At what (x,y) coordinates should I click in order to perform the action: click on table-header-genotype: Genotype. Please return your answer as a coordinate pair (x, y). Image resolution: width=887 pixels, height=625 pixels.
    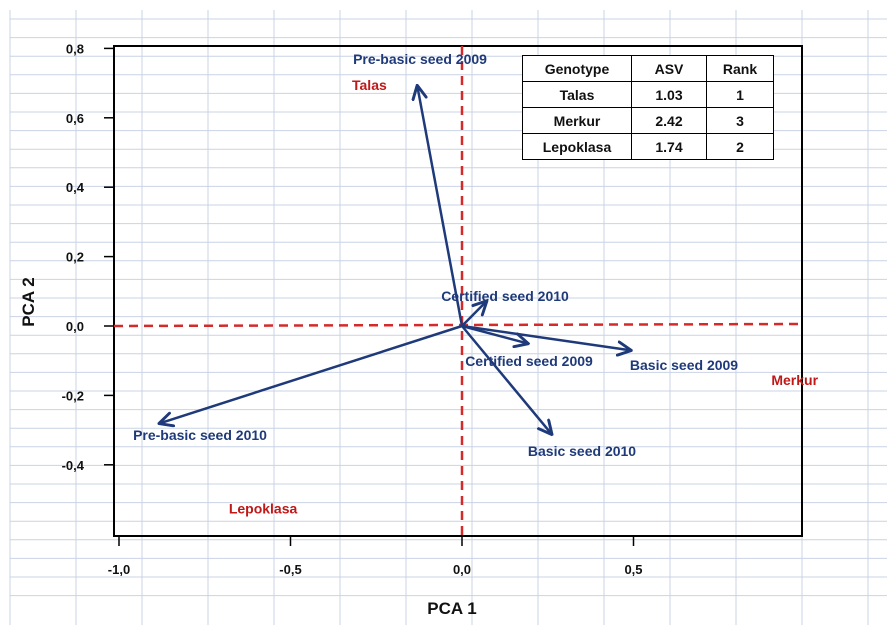
    Looking at the image, I should click on (577, 68).